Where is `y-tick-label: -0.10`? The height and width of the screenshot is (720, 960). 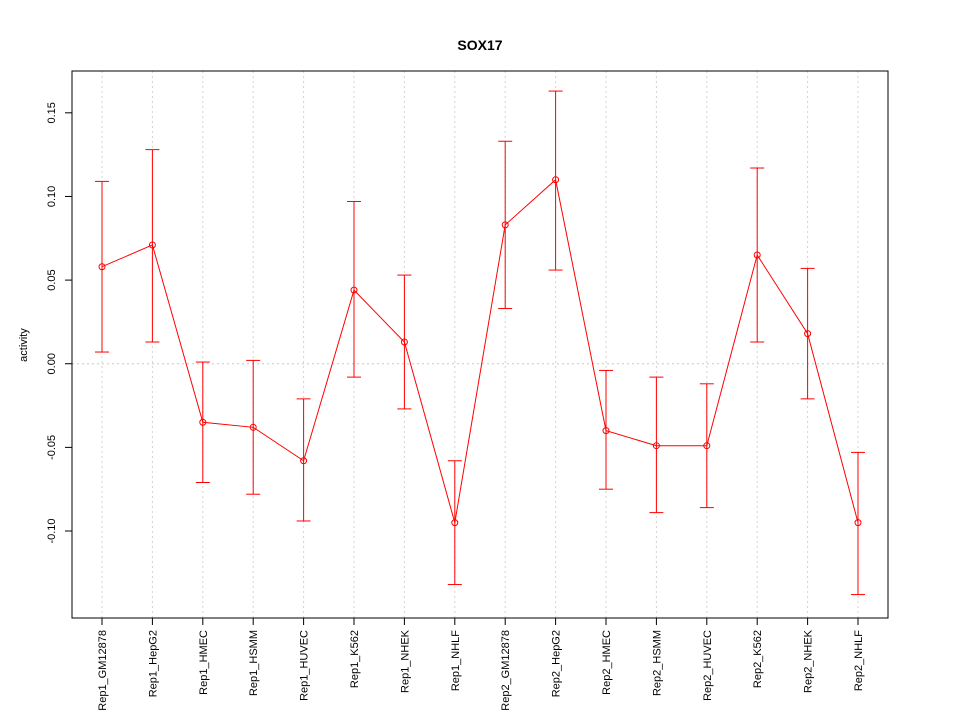
y-tick-label: -0.10 is located at coordinates (52, 530).